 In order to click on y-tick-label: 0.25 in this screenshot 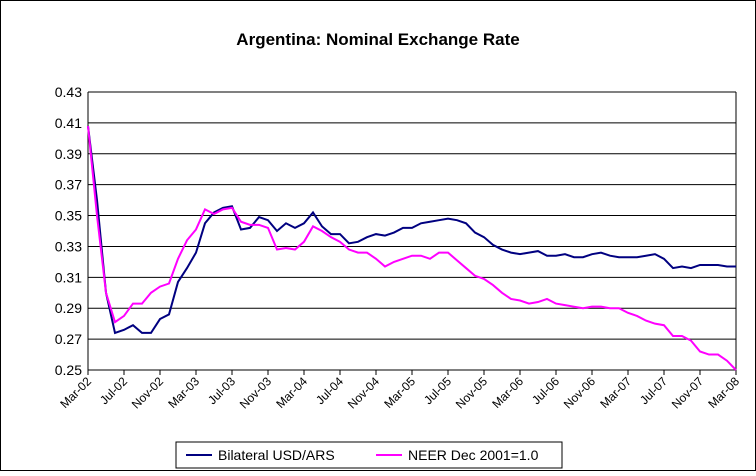, I will do `click(68, 370)`.